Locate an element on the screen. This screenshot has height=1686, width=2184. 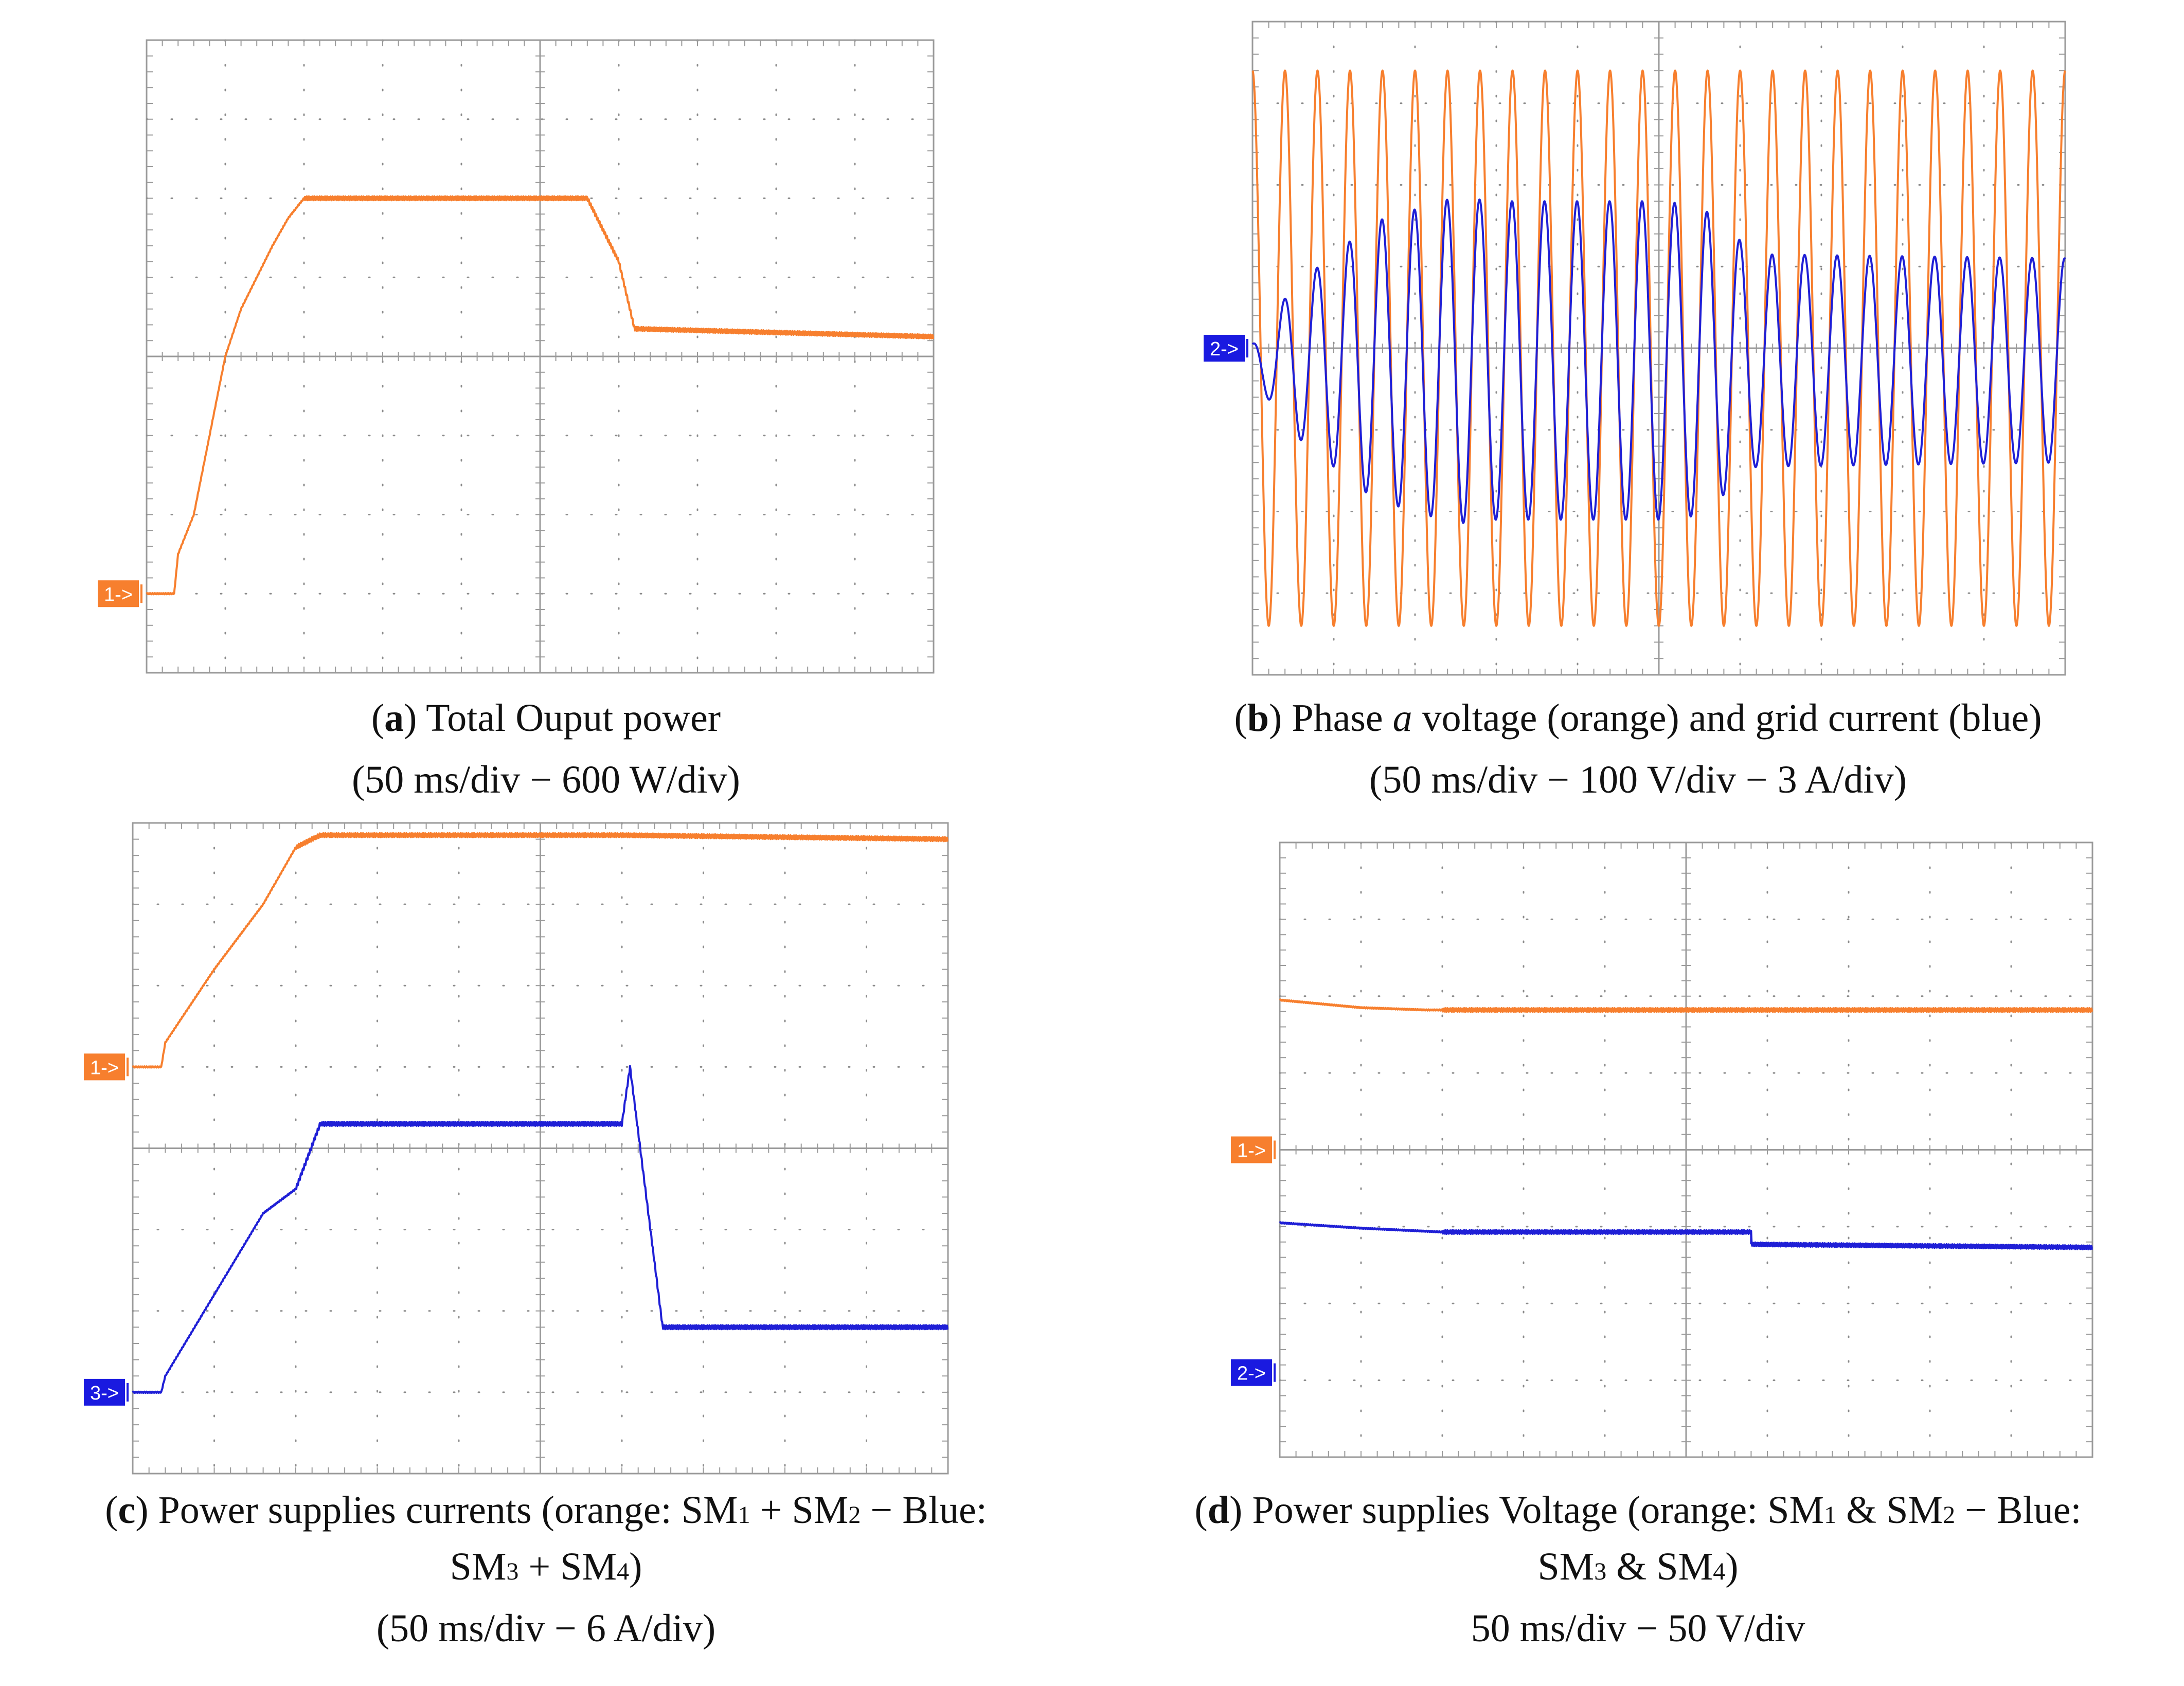
caption-c-sub3: 3 is located at coordinates (512, 1571).